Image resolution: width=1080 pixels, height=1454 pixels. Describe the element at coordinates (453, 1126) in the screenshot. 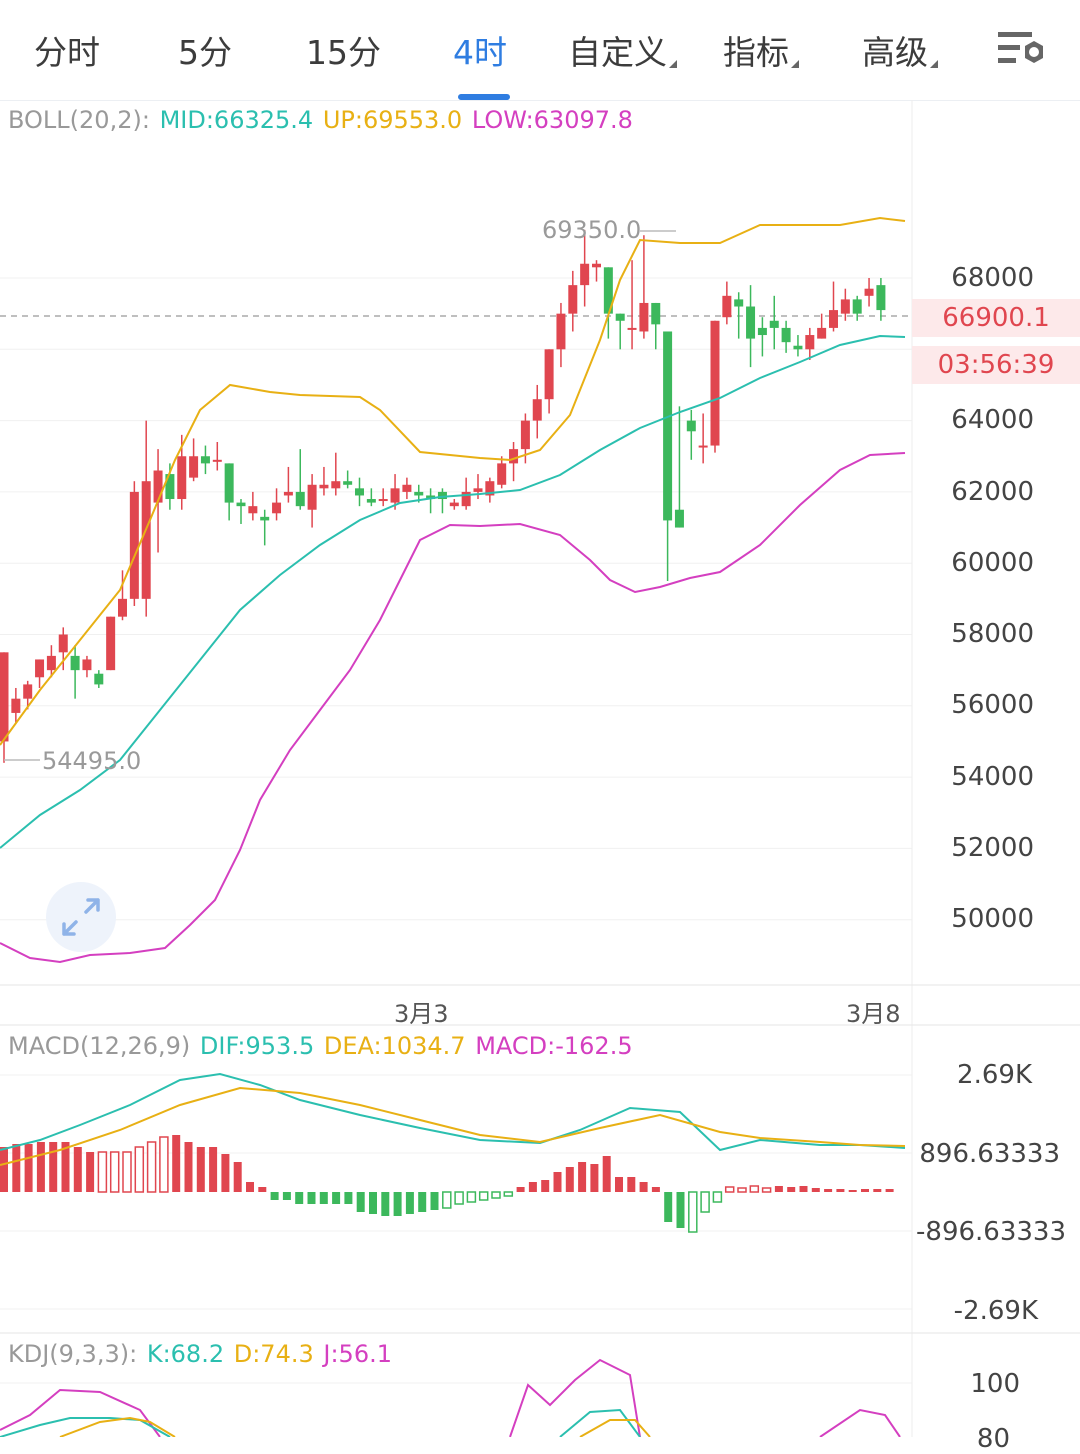

I see `macd-dea-line` at that location.